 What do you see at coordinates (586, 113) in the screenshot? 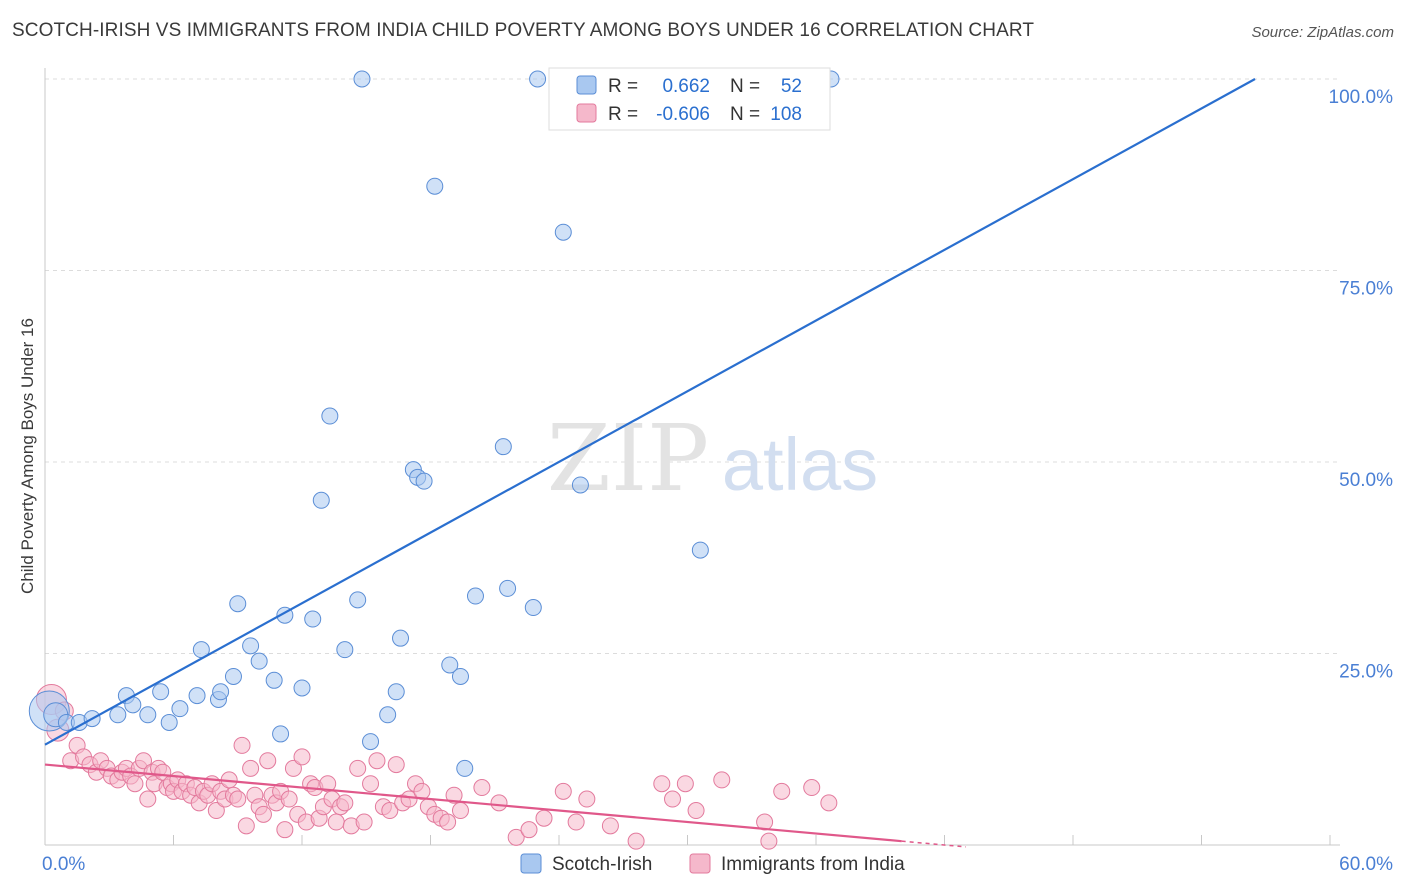
I see `legend-swatch-india` at bounding box center [586, 113].